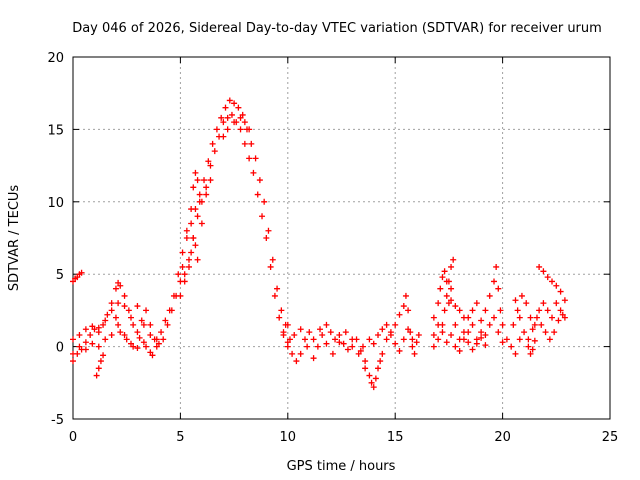  What do you see at coordinates (288, 437) in the screenshot?
I see `x-tick-label: 10` at bounding box center [288, 437].